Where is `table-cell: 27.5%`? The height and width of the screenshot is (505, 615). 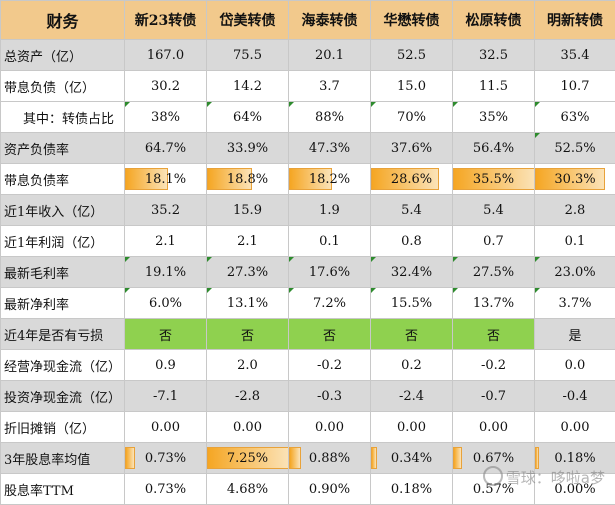
table-cell: 27.5% is located at coordinates (494, 272).